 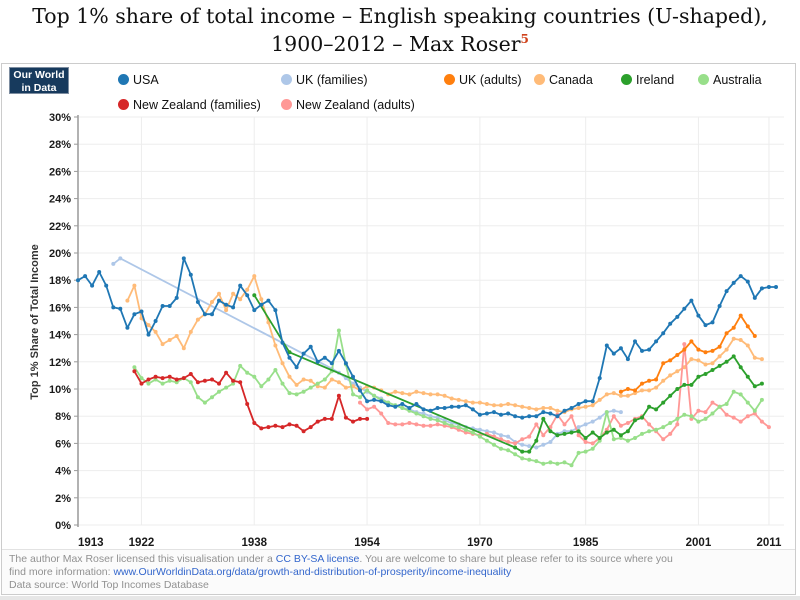 What do you see at coordinates (197, 104) in the screenshot?
I see `legend-label-new-zealand-families: New Zealand (families)` at bounding box center [197, 104].